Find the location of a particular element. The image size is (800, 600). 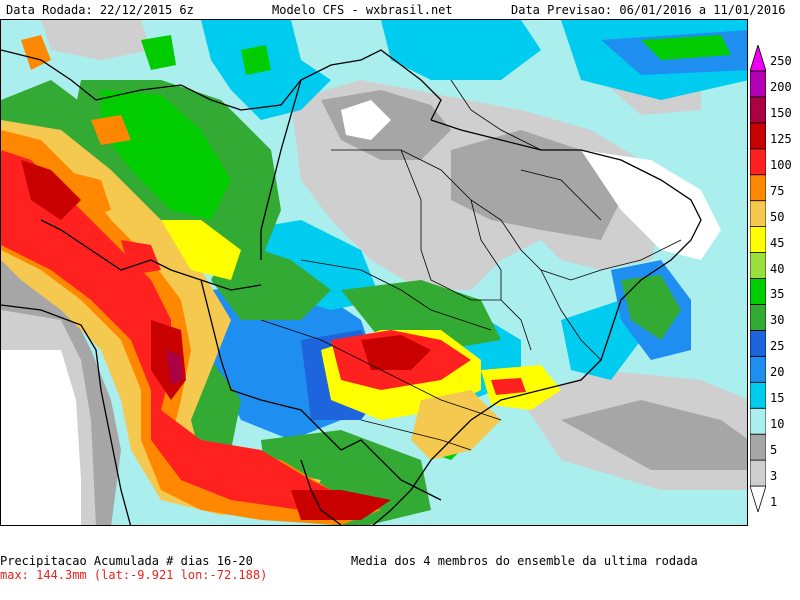

max-value-label: max: 144.3mm (lat:-9.921 lon:-72.188) is located at coordinates (134, 575).